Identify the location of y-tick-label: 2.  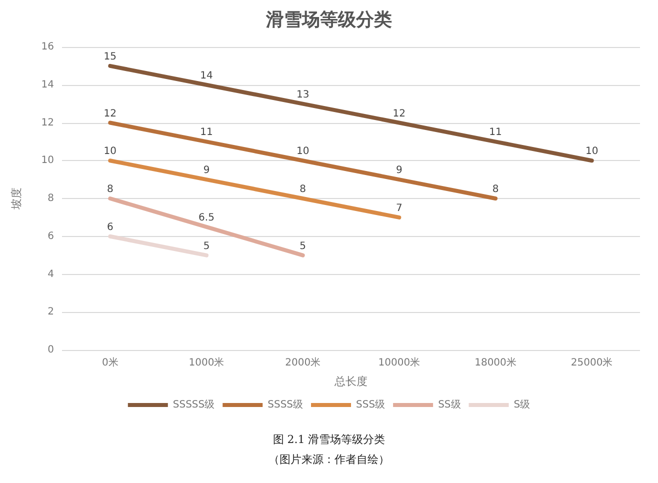
(51, 312).